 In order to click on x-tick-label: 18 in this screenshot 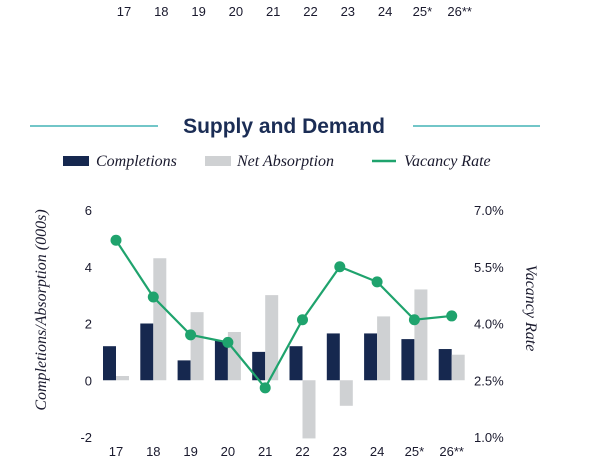, I will do `click(153, 451)`.